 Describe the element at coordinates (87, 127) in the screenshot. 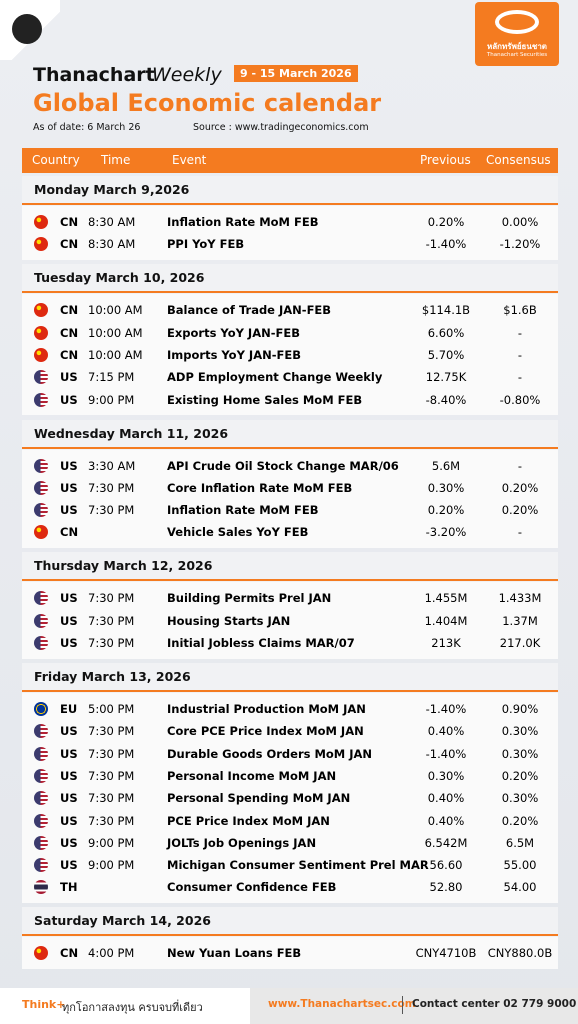

I see `as-of: As of date: 6 March 26` at that location.